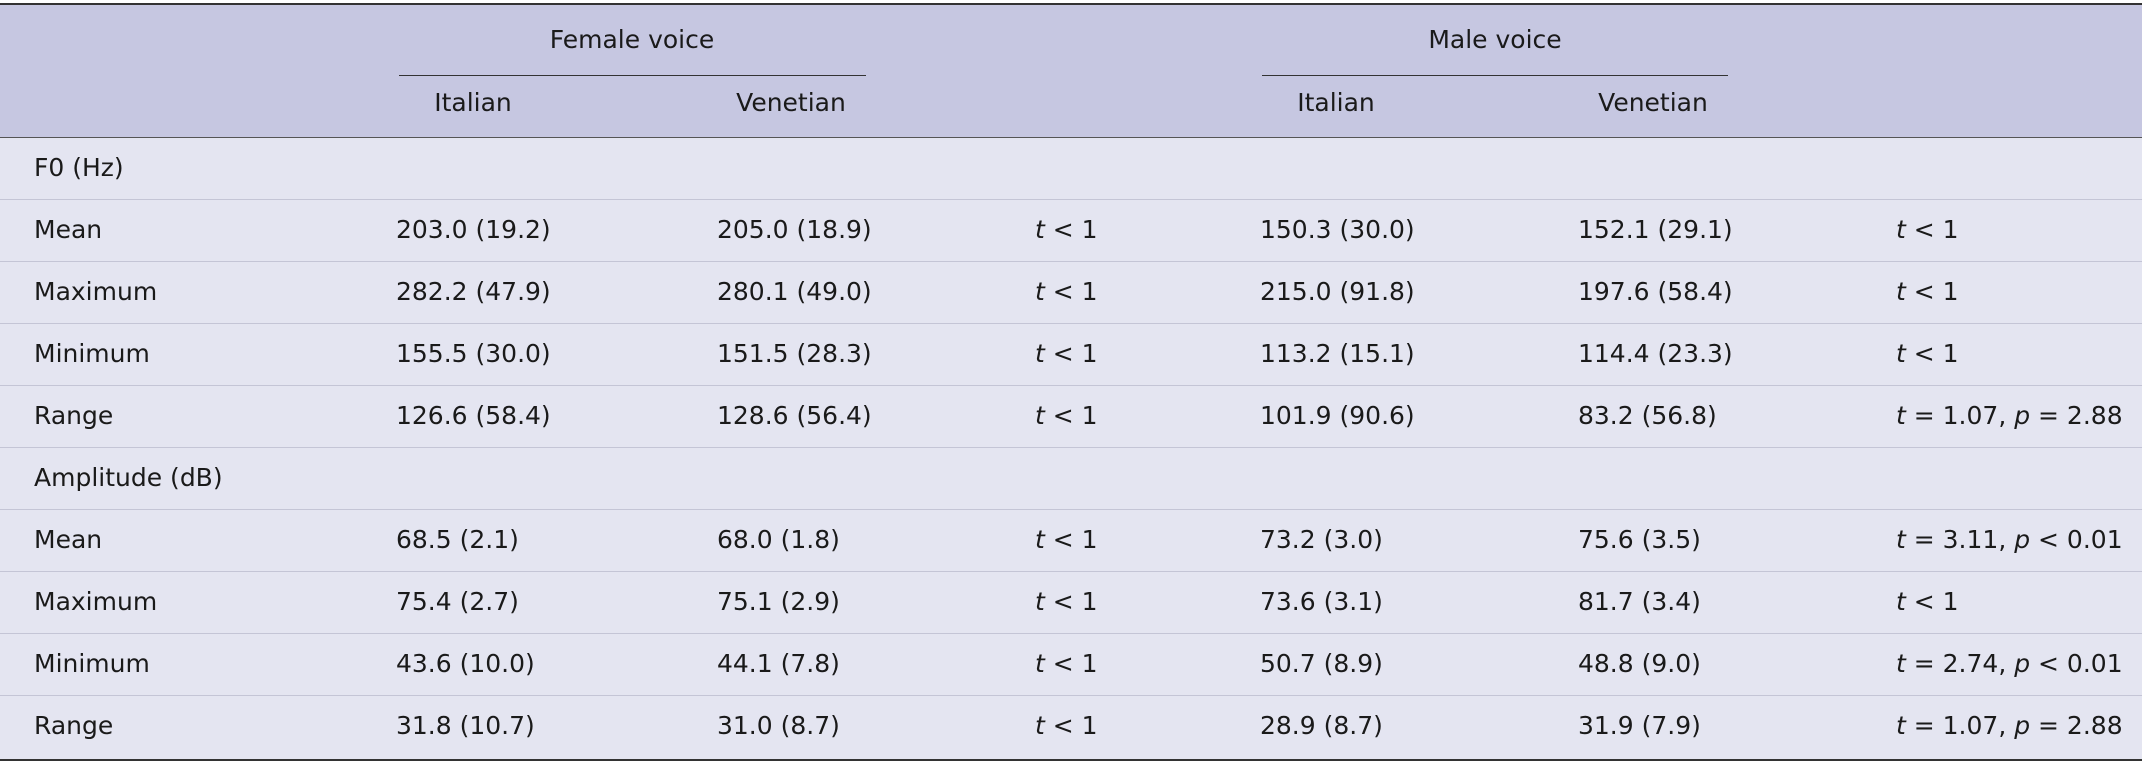  What do you see at coordinates (2009, 663) in the screenshot?
I see `cell: t = 2.74, p < 0.01` at bounding box center [2009, 663].